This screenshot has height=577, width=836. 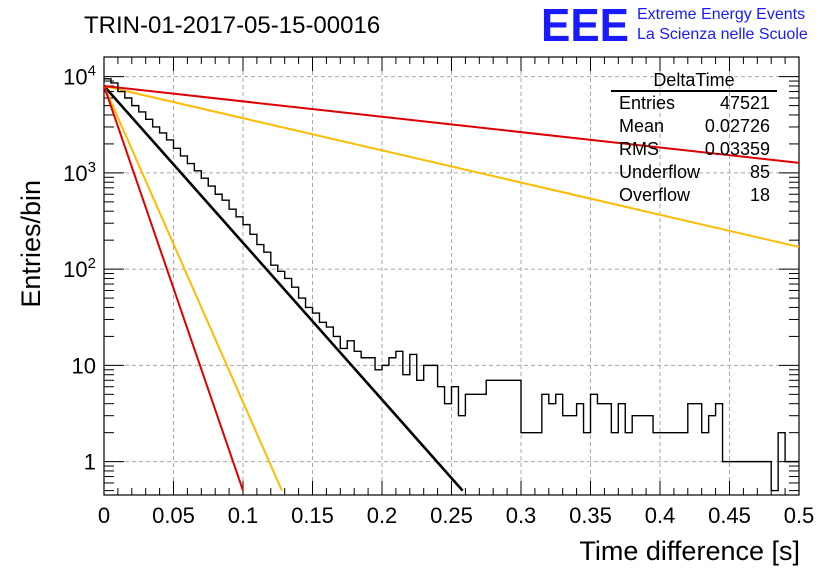 What do you see at coordinates (90, 462) in the screenshot?
I see `y-tick-label: 1` at bounding box center [90, 462].